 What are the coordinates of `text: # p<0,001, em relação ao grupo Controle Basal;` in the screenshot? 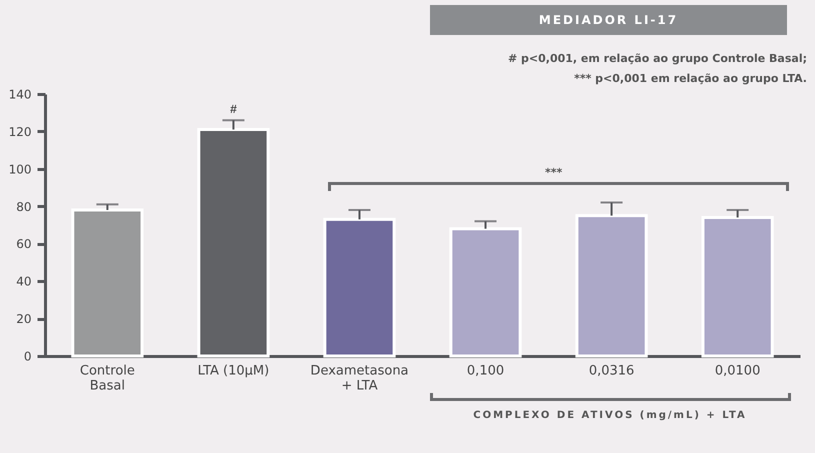 It's located at (657, 58).